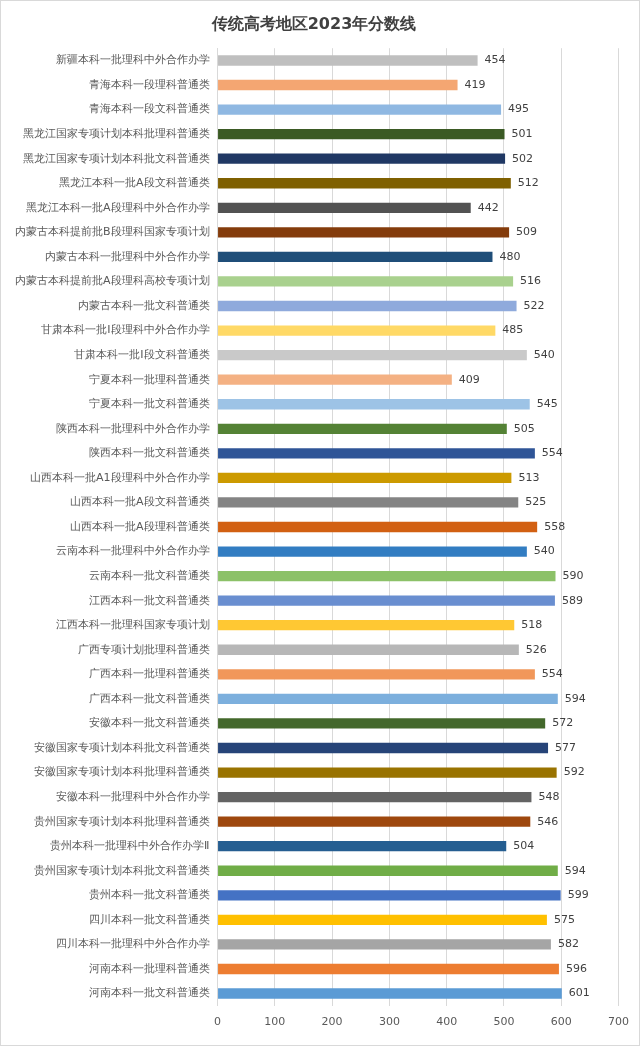 The height and width of the screenshot is (1046, 640). I want to click on data-label: 454, so click(495, 60).